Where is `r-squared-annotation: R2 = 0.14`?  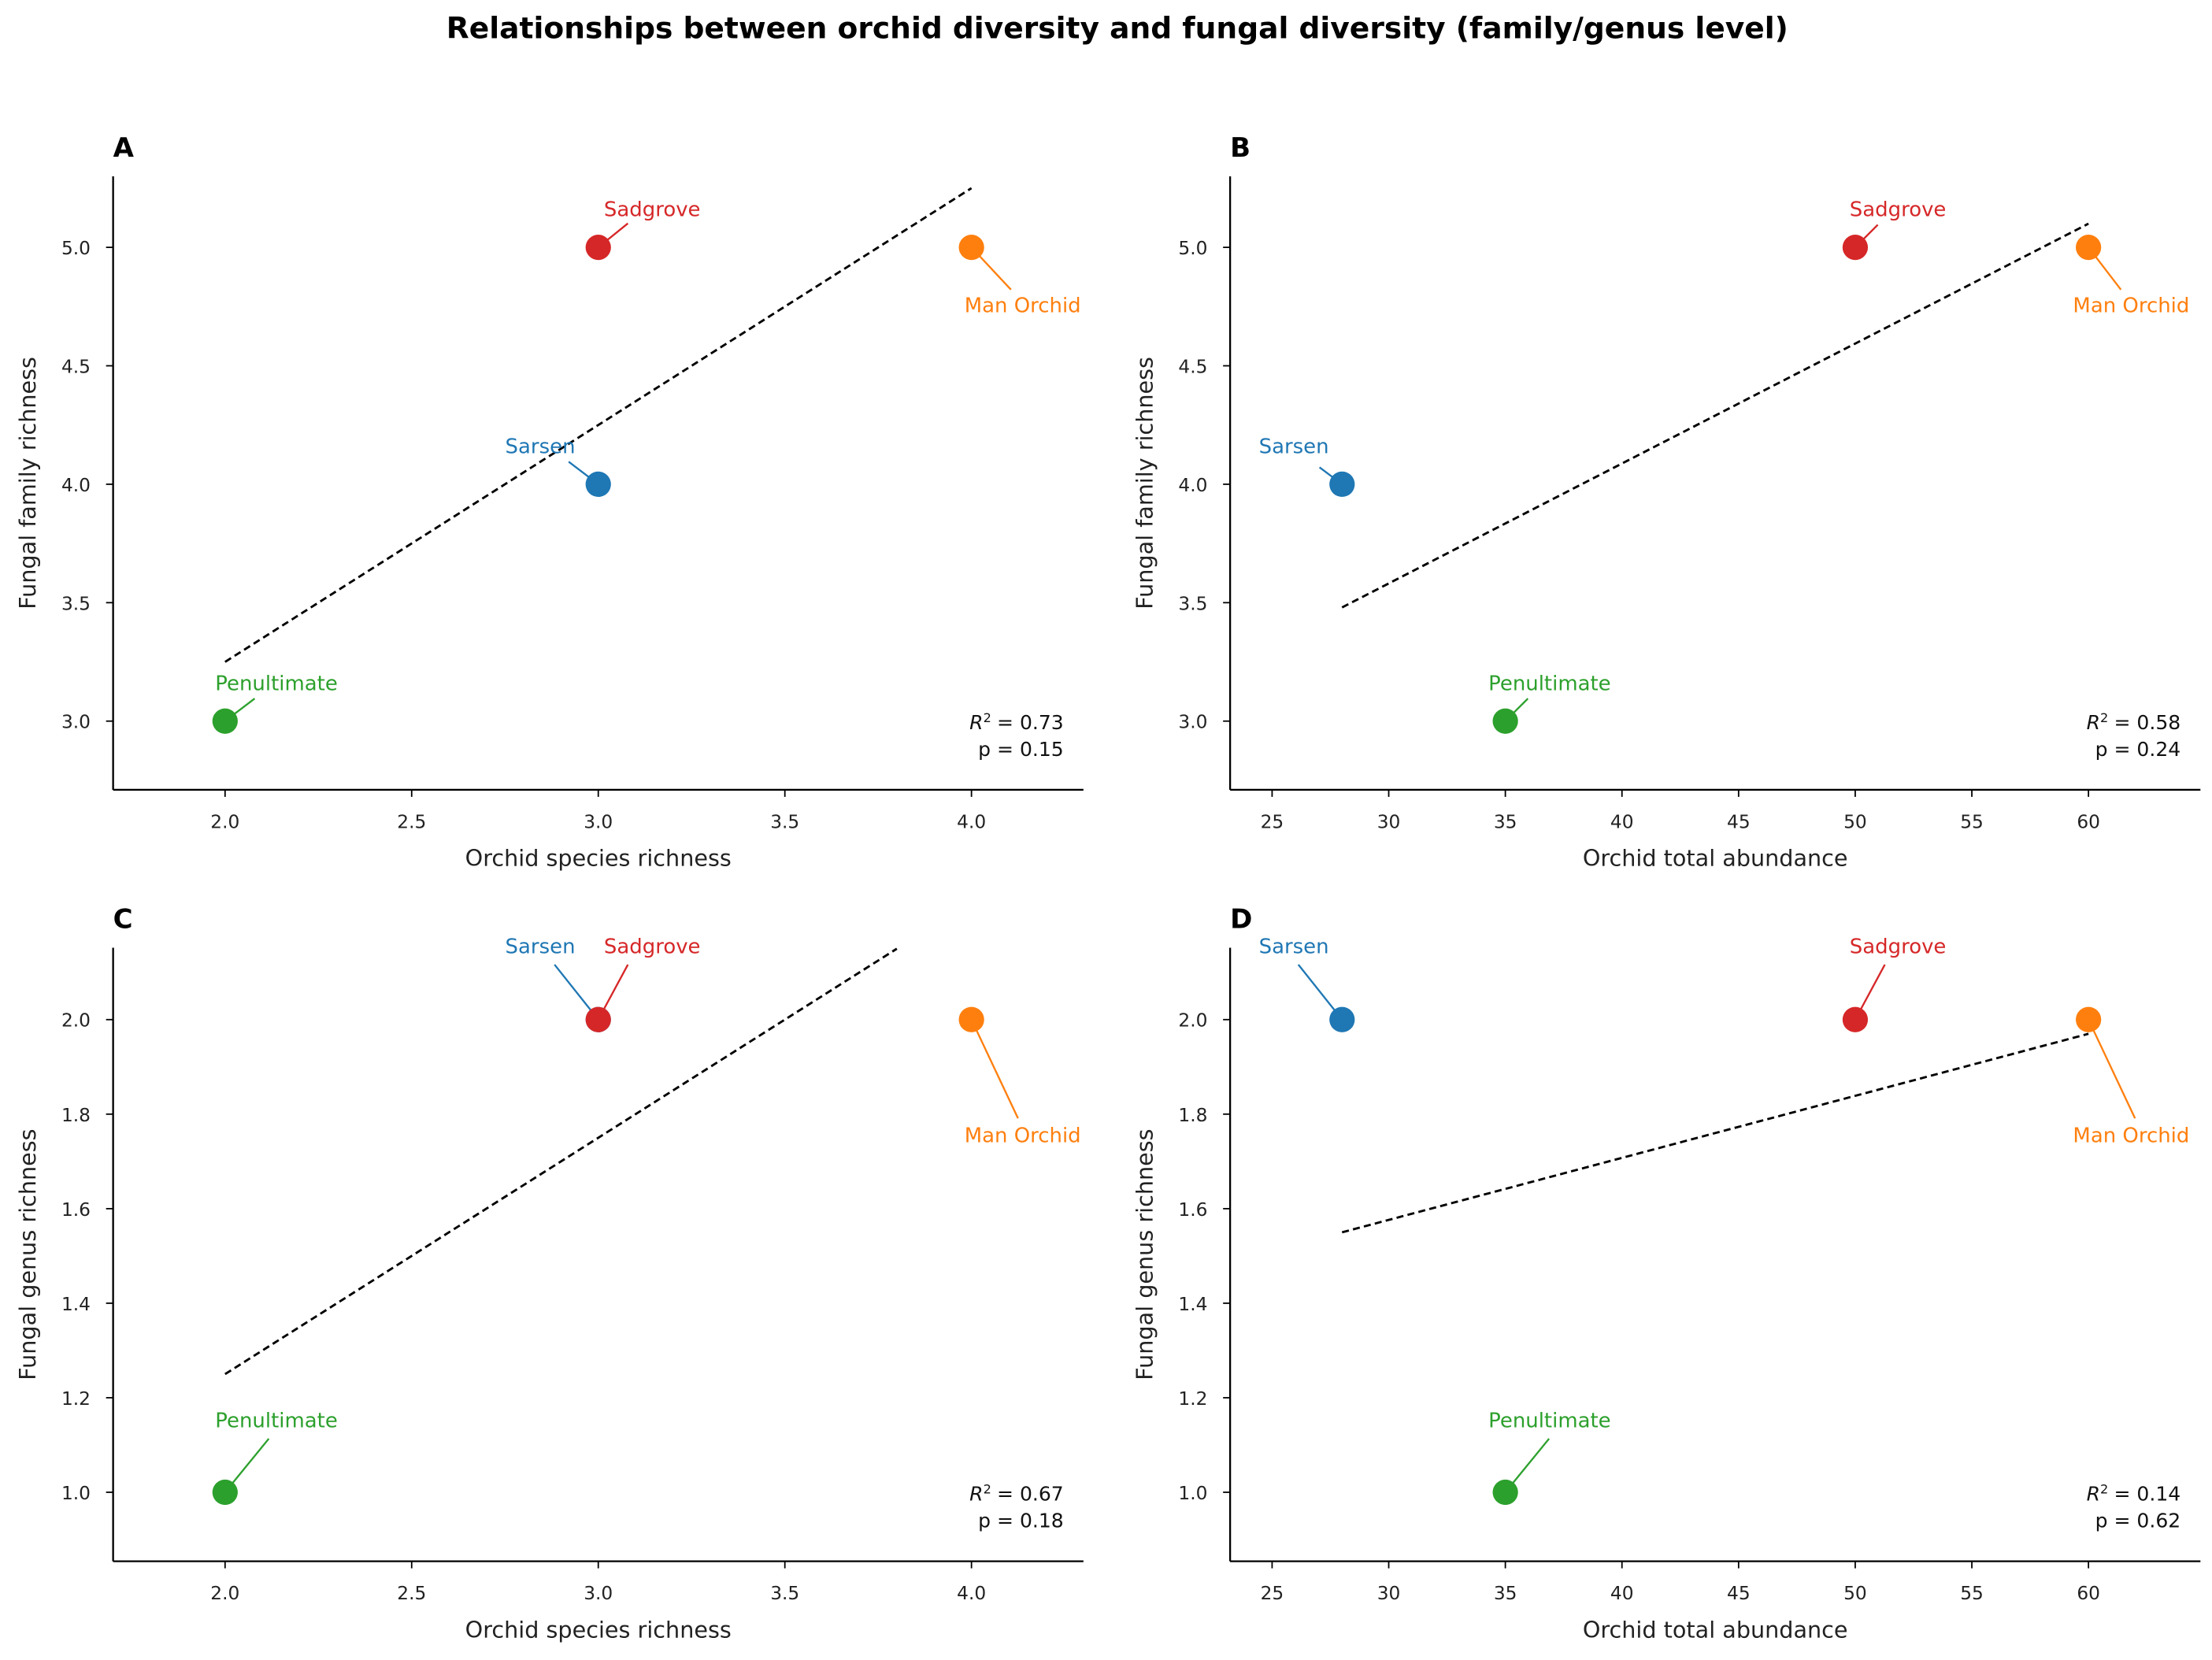 r-squared-annotation: R2 = 0.14 is located at coordinates (2134, 1493).